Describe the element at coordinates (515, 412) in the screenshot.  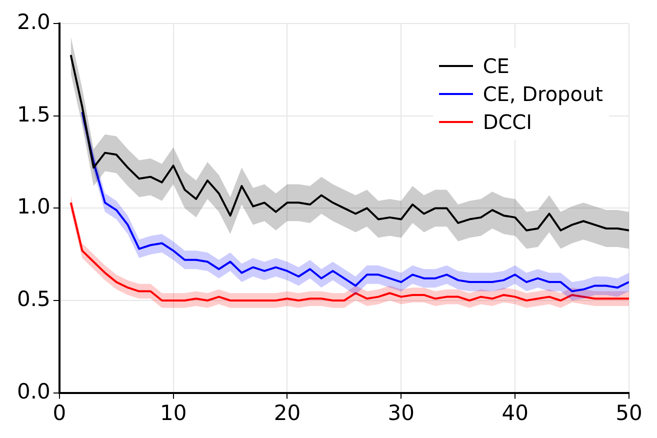
I see `x-tick-label: 40` at that location.